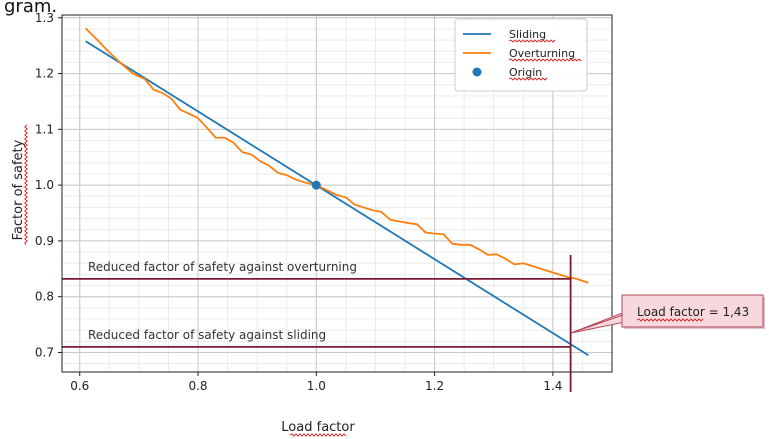 The width and height of the screenshot is (769, 439). I want to click on x-axis: 0.6 0.8 1.0 1.2 1.4, so click(316, 382).